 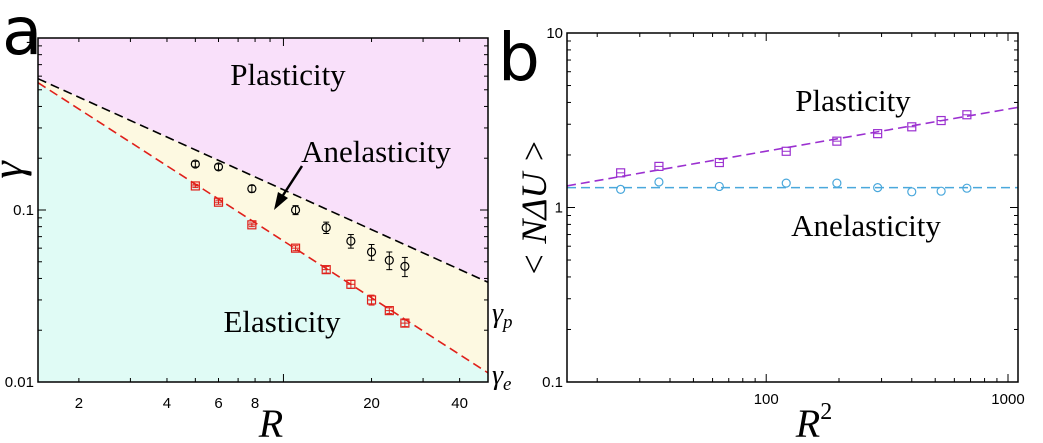 I want to click on fit-line, so click(x=792, y=146).